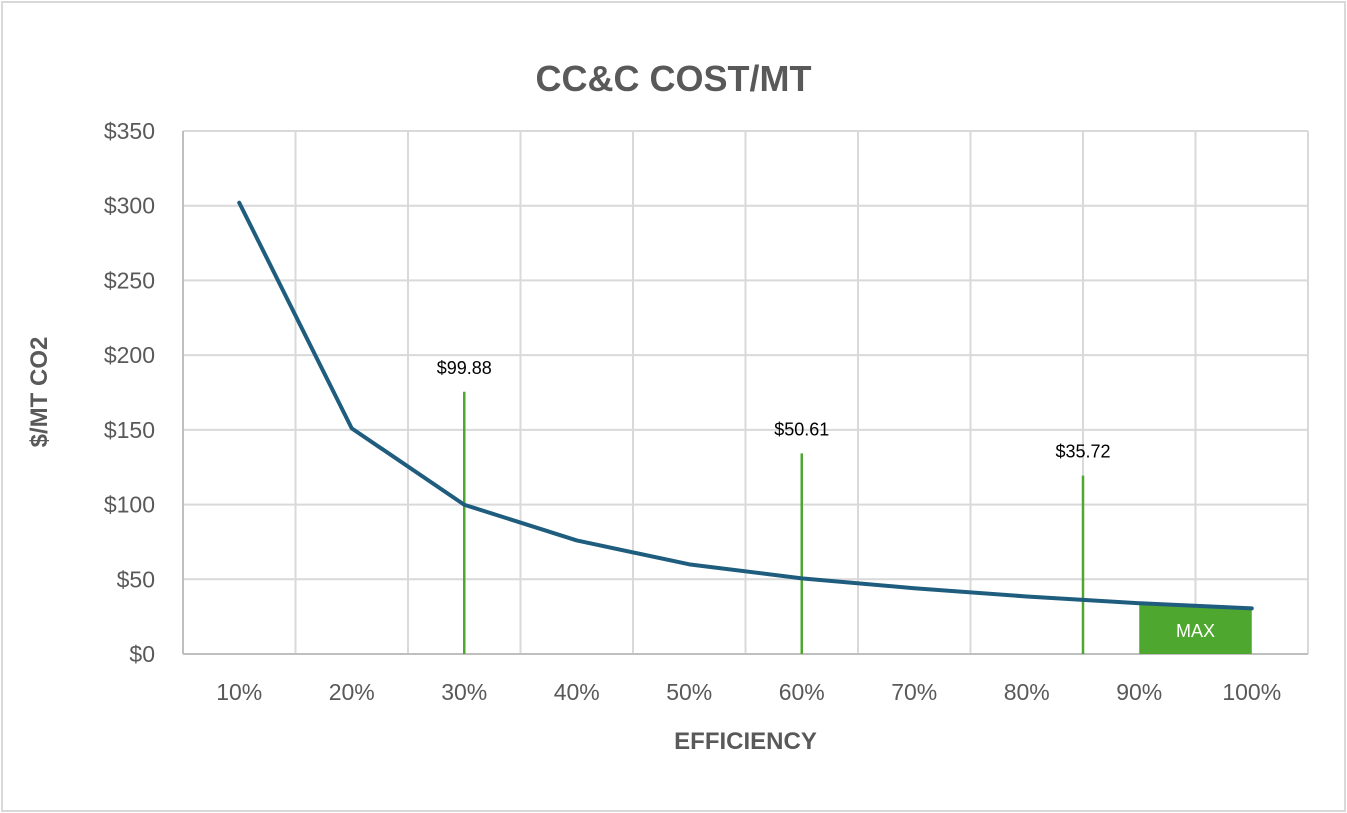  What do you see at coordinates (129, 355) in the screenshot?
I see `y-tick-label: $200` at bounding box center [129, 355].